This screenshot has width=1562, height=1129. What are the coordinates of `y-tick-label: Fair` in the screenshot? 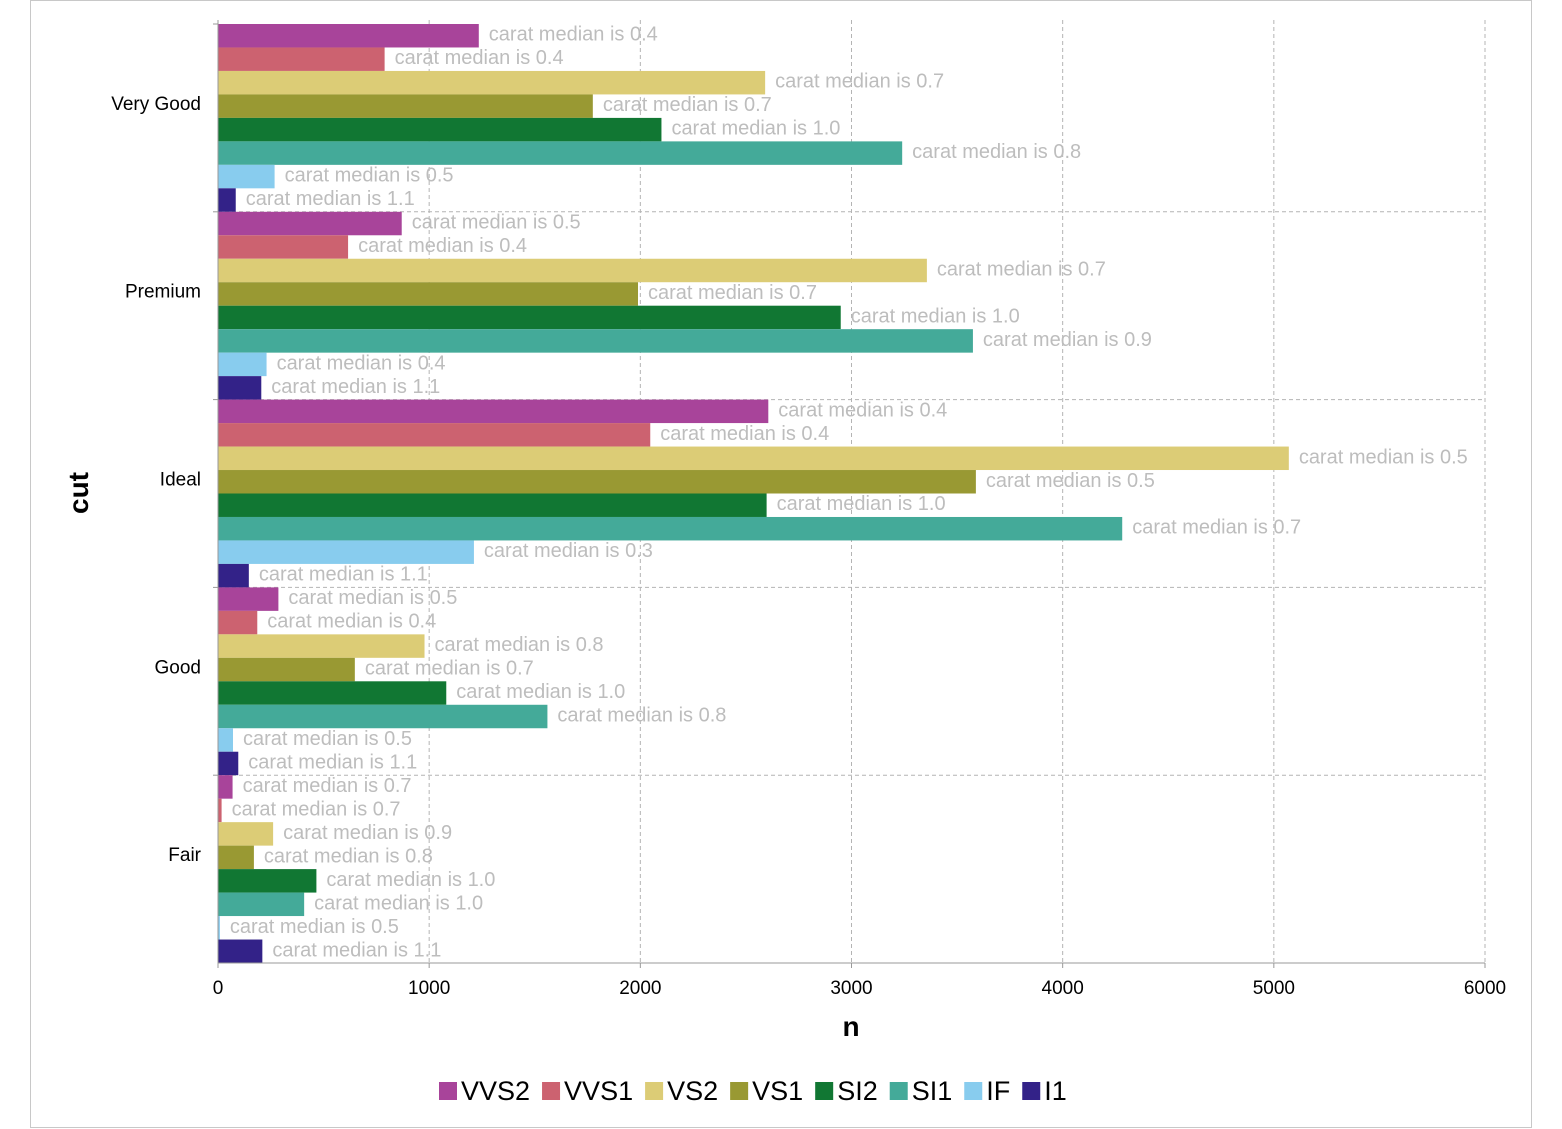 It's located at (184, 855).